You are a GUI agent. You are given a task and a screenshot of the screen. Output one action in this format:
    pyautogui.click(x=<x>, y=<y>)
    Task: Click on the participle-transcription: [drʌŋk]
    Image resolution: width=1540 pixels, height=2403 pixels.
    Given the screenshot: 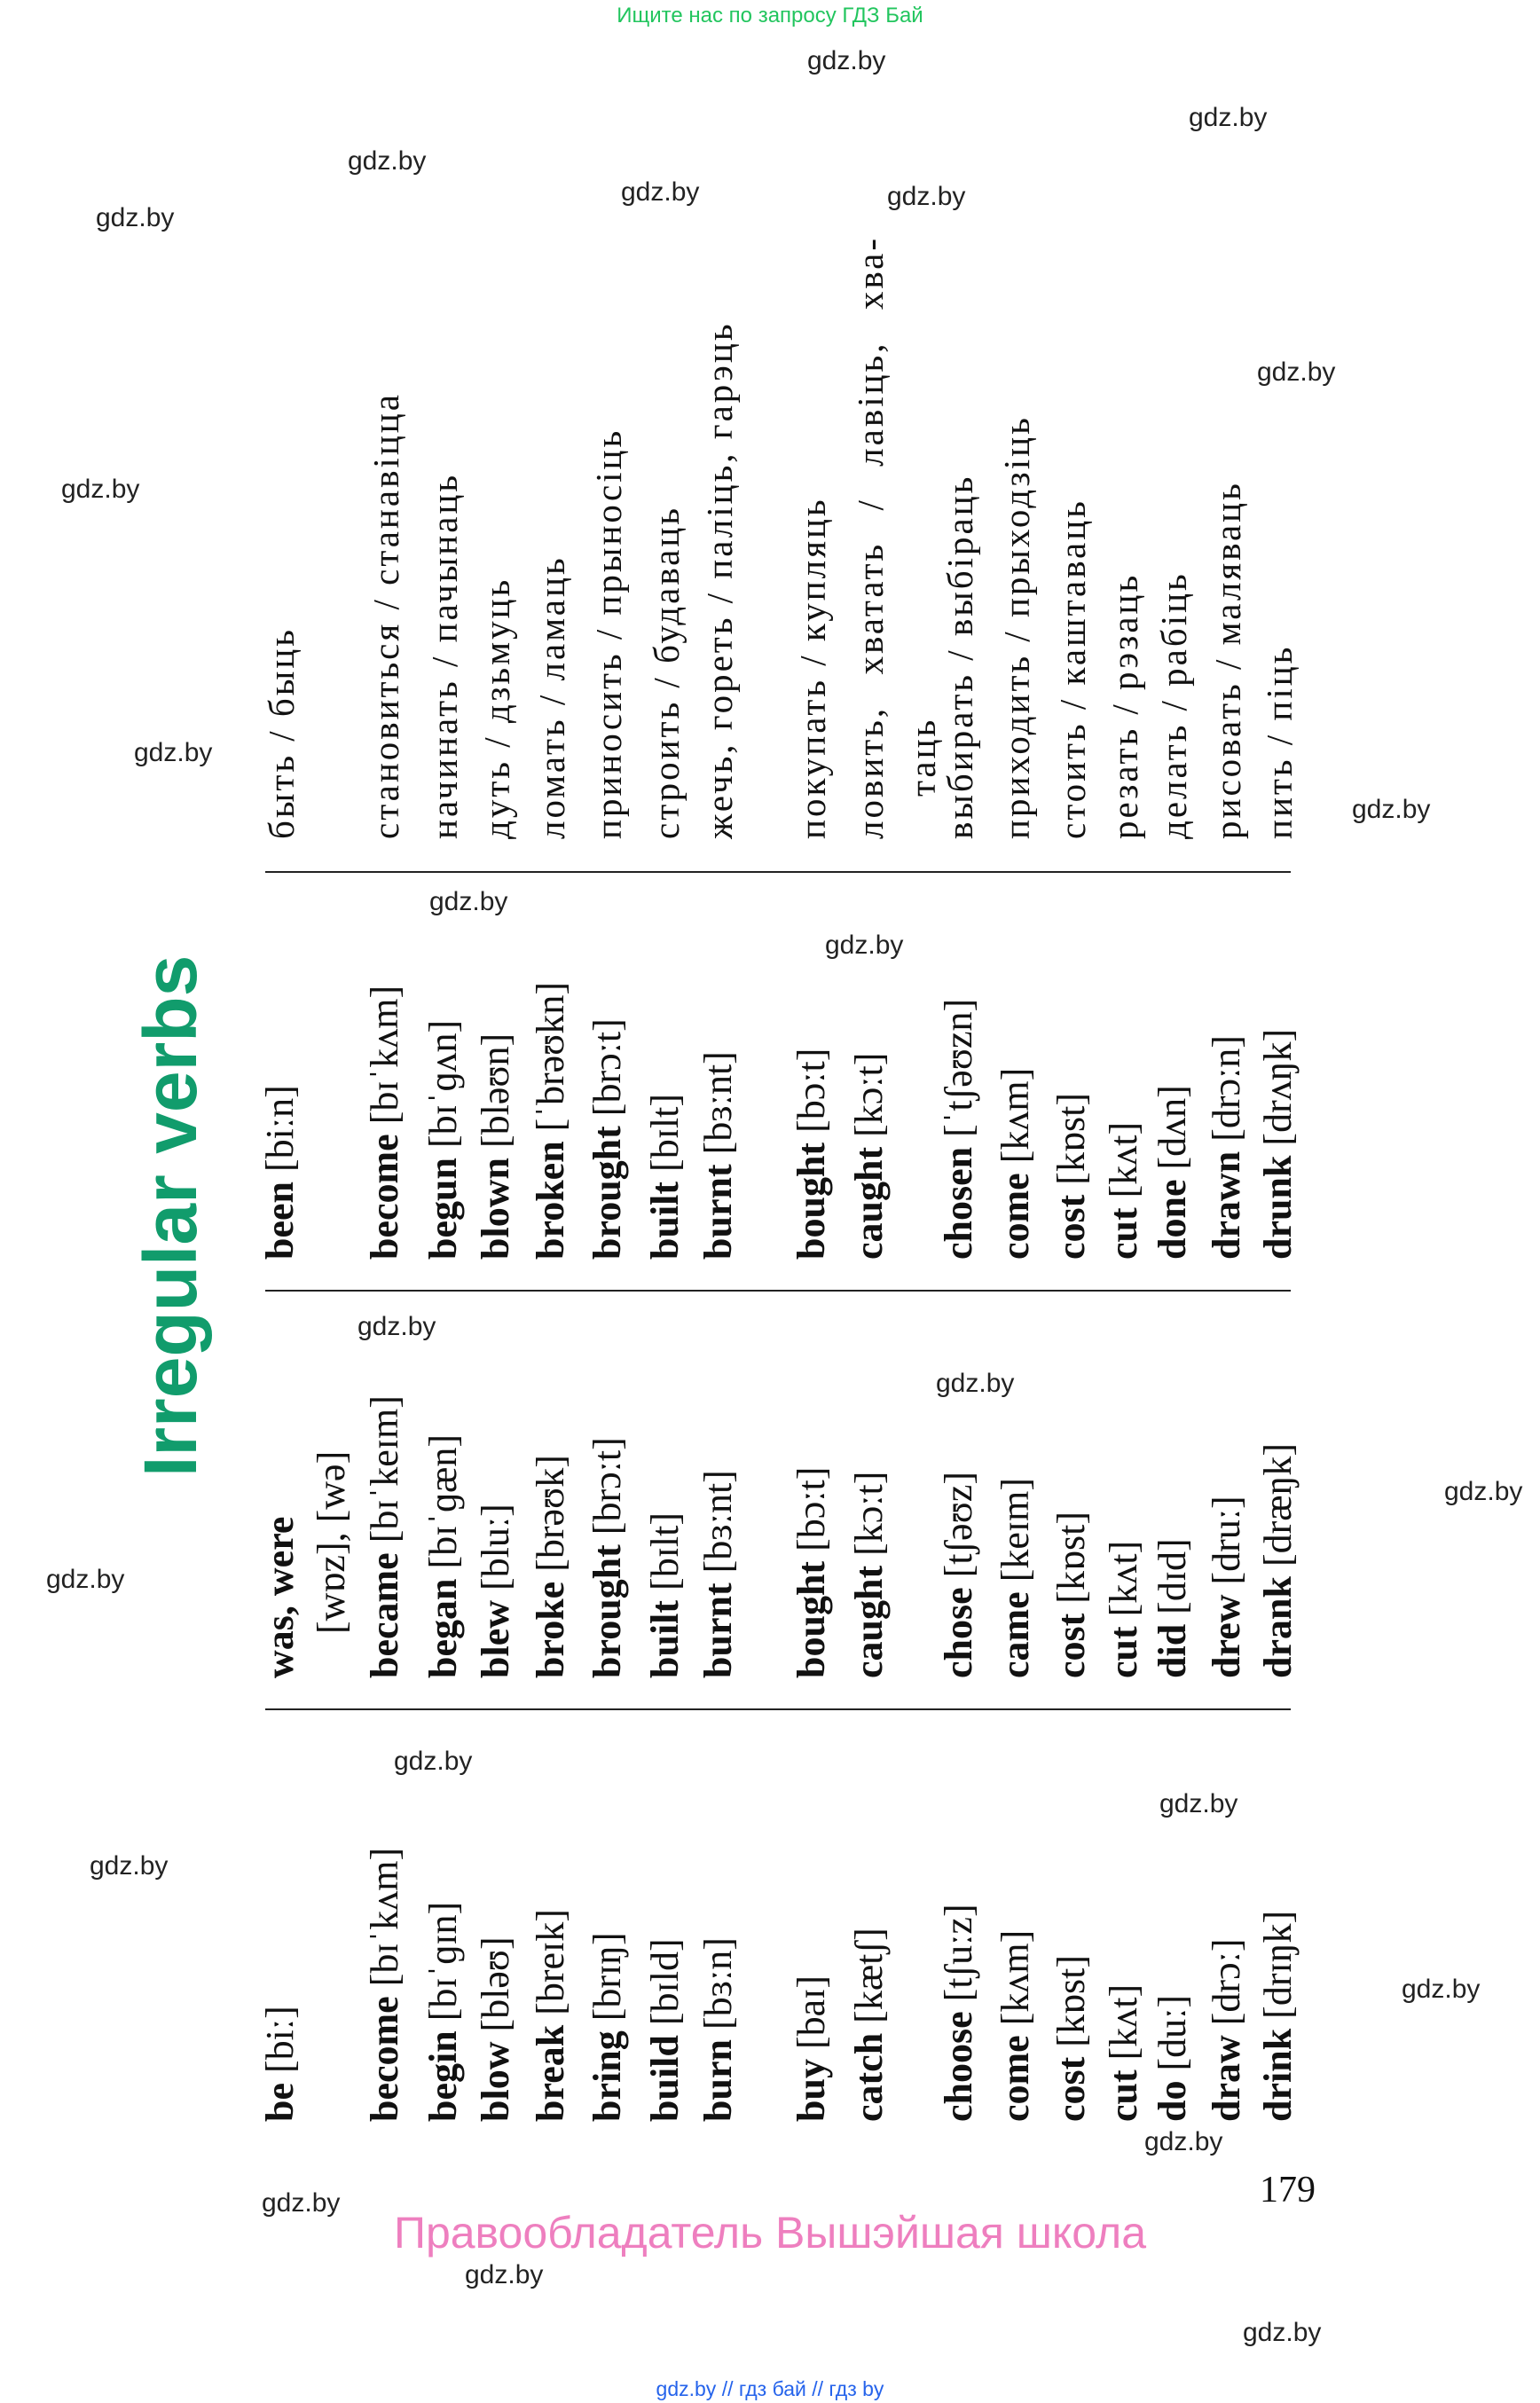 What is the action you would take?
    pyautogui.click(x=1278, y=1087)
    